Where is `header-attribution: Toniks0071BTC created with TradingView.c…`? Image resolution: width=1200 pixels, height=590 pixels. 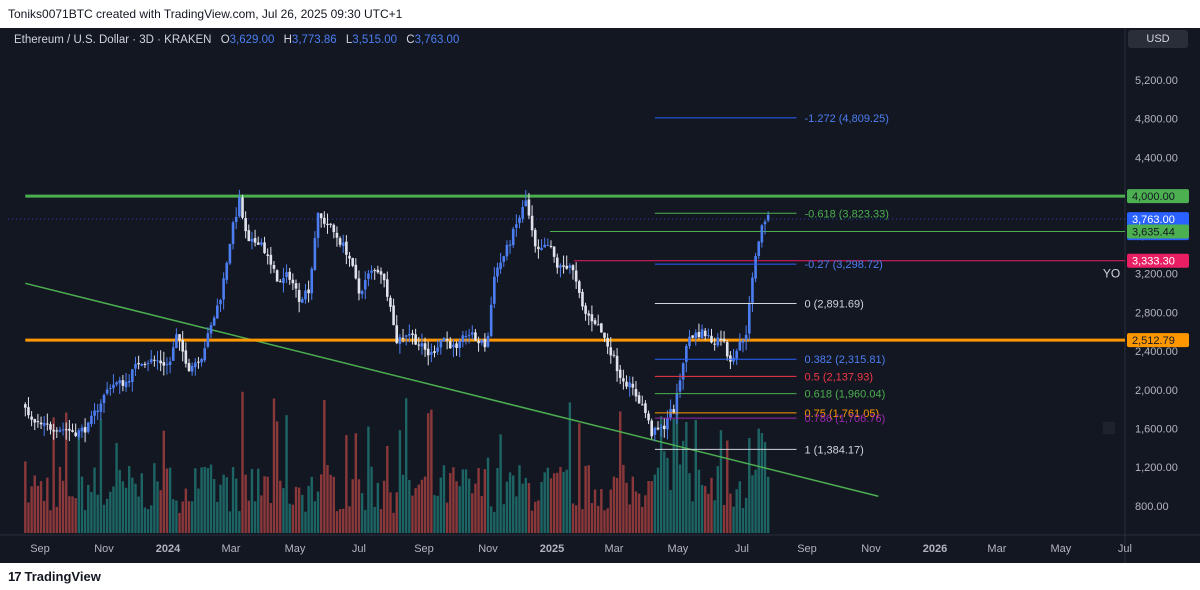
header-attribution: Toniks0071BTC created with TradingView.c… is located at coordinates (205, 14).